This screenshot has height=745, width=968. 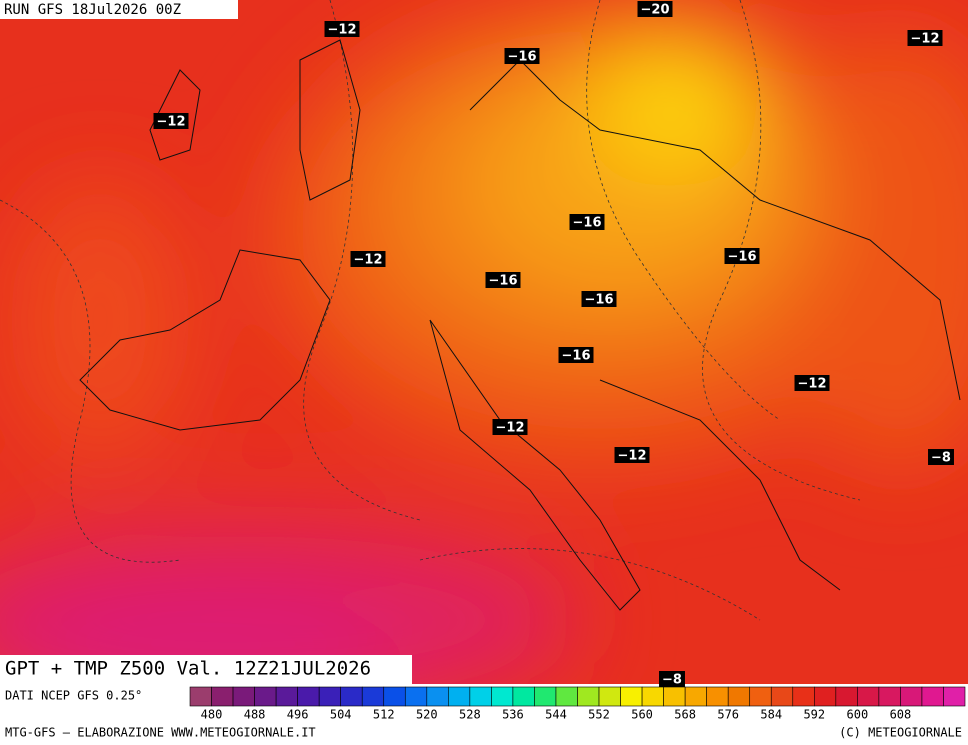 What do you see at coordinates (188, 669) in the screenshot?
I see `map-title: GPT + TMP Z500 Val. 12Z21JUL2026` at bounding box center [188, 669].